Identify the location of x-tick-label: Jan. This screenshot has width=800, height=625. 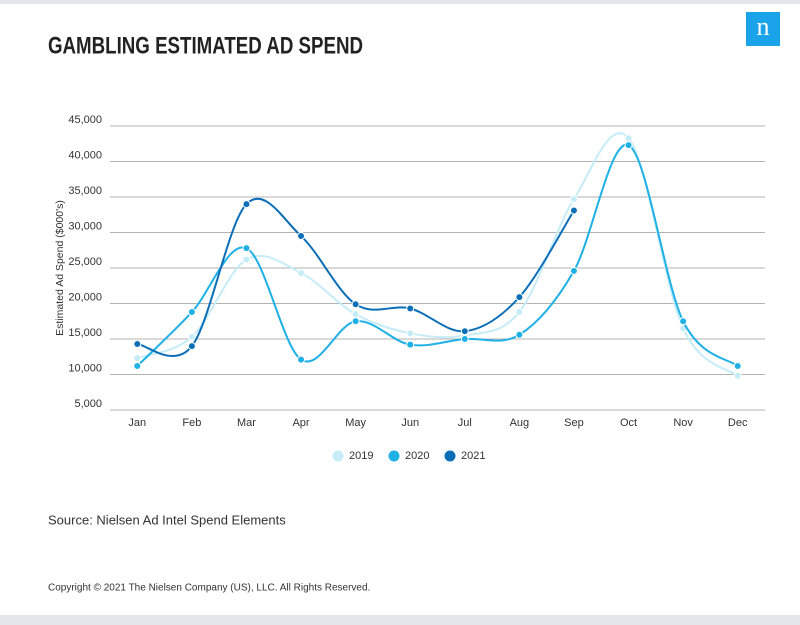
(137, 423).